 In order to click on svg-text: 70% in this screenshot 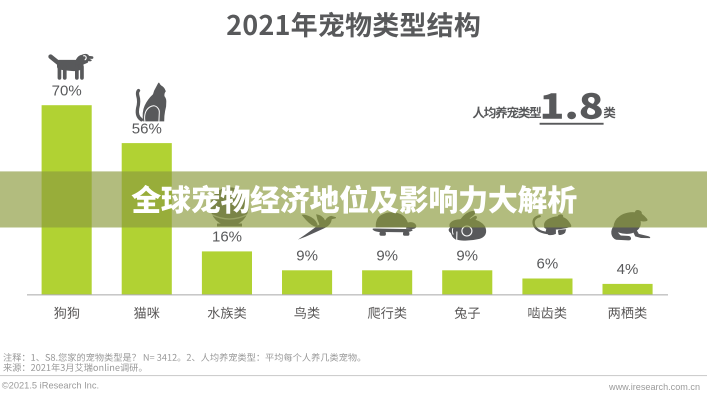, I will do `click(67, 90)`.